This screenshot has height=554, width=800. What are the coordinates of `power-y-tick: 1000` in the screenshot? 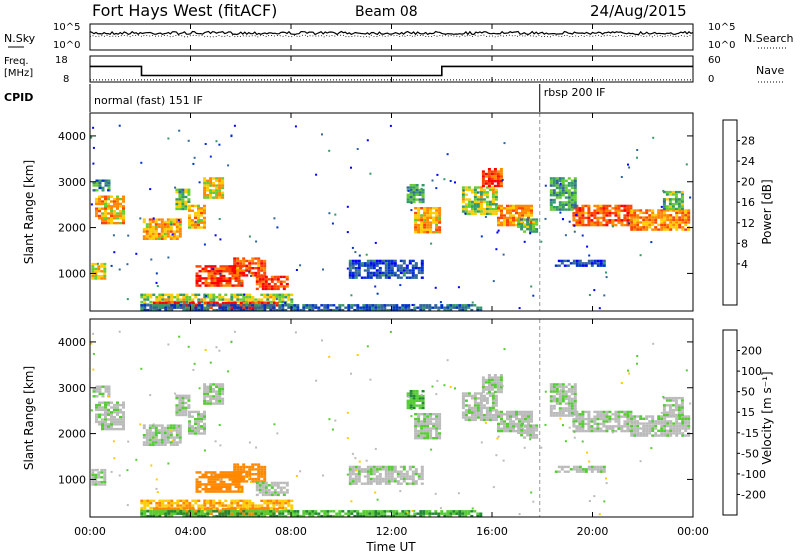 It's located at (72, 273).